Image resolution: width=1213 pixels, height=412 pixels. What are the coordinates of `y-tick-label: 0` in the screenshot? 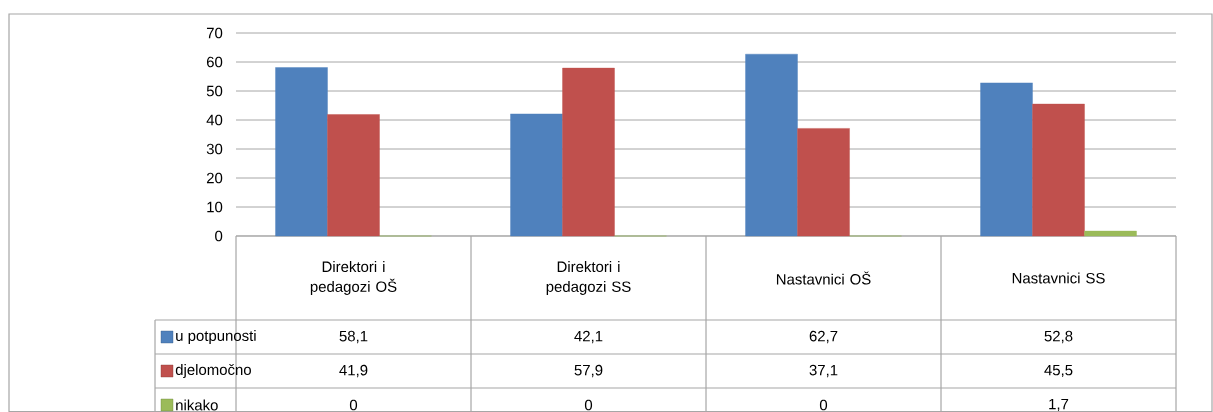 It's located at (219, 236).